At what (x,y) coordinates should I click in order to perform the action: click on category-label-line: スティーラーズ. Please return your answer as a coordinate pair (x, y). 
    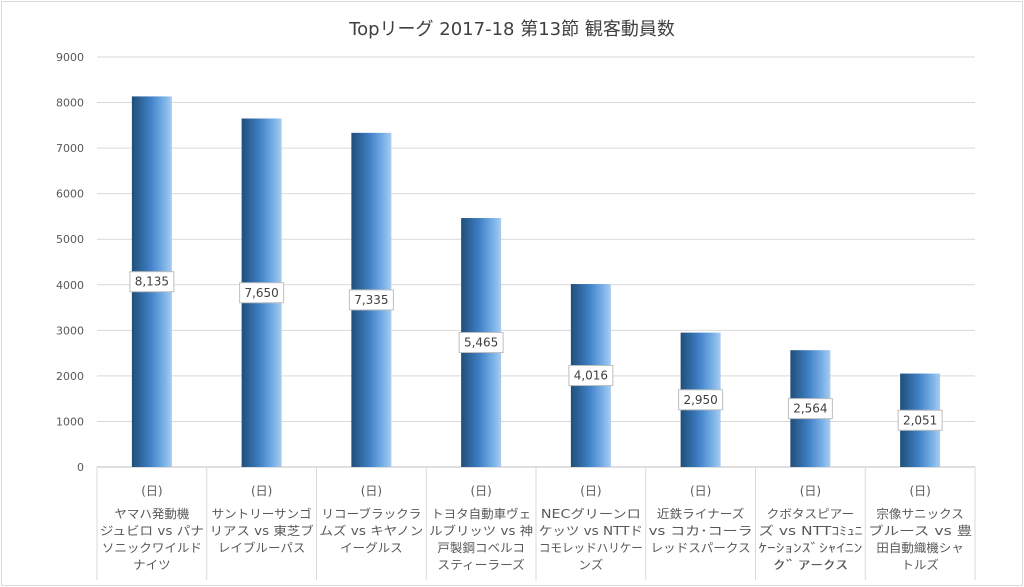
    Looking at the image, I should click on (481, 564).